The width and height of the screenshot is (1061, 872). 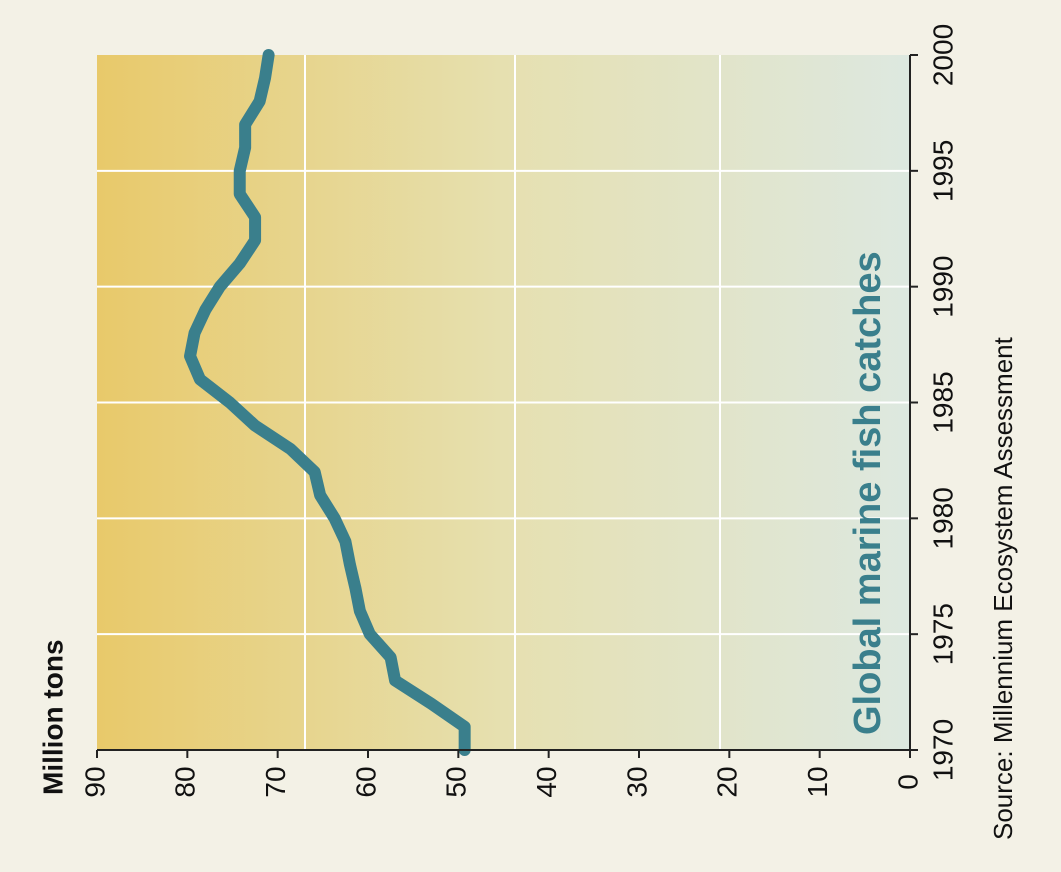 What do you see at coordinates (1003, 588) in the screenshot?
I see `source: Source: Millennium Ecosystem Assessment` at bounding box center [1003, 588].